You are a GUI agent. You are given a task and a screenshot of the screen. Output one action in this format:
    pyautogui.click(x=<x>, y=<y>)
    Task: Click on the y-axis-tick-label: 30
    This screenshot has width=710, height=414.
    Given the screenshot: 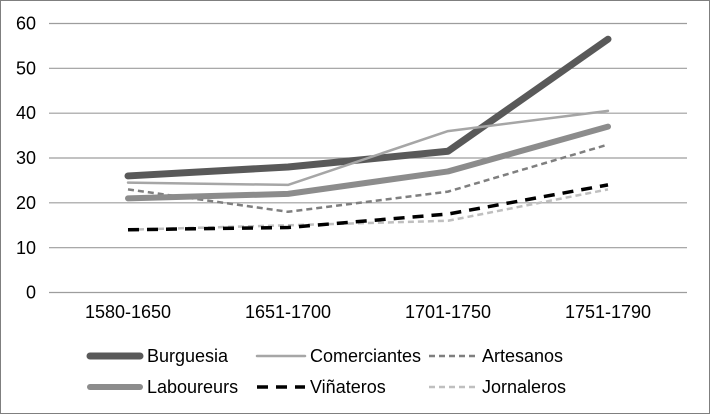 What is the action you would take?
    pyautogui.click(x=26, y=158)
    